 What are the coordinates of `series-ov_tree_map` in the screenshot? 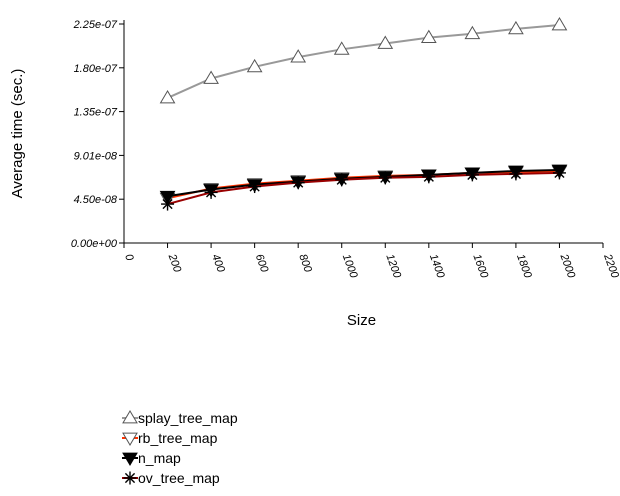 It's located at (363, 188).